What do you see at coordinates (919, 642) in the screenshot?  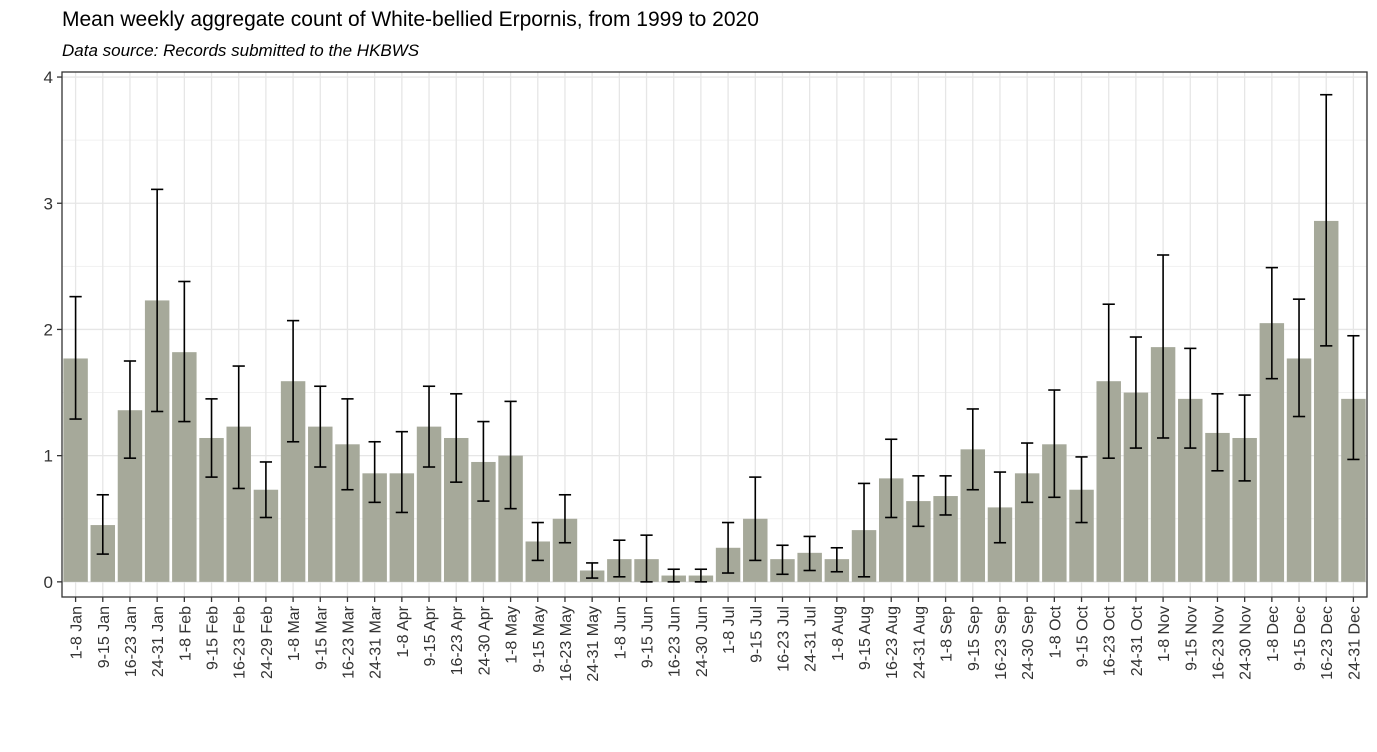 I see `x-tick-label: 24-31 Aug` at bounding box center [919, 642].